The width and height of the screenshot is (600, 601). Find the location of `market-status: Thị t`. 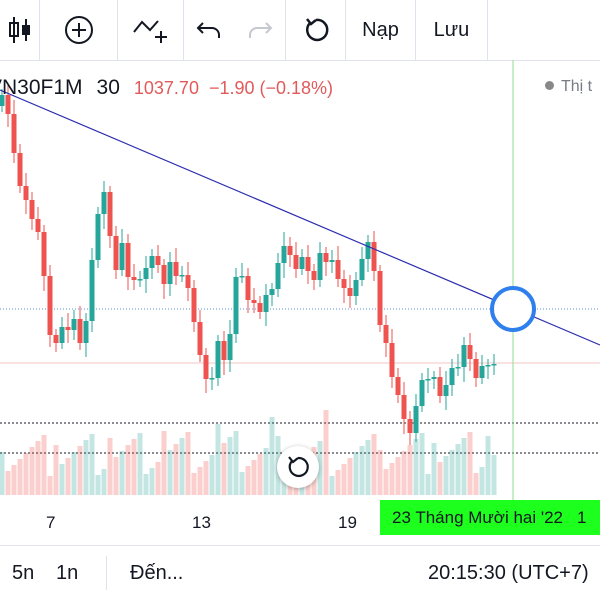

market-status: Thị t is located at coordinates (568, 87).